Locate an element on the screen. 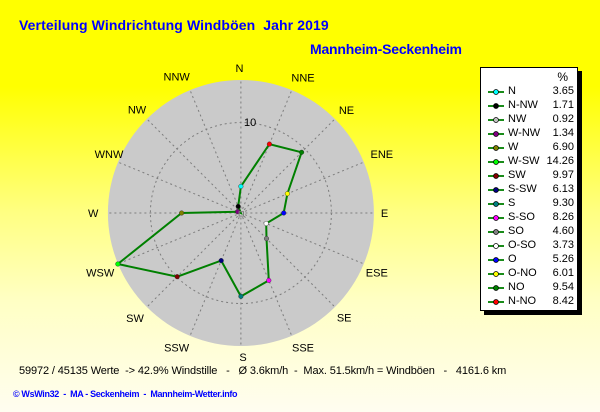 The width and height of the screenshot is (600, 412). svg-text: NNE is located at coordinates (302, 79).